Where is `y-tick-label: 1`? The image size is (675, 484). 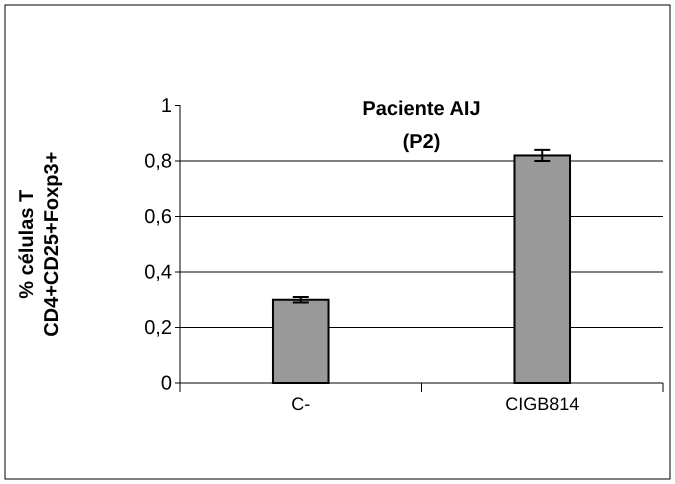
y-tick-label: 1 is located at coordinates (166, 105).